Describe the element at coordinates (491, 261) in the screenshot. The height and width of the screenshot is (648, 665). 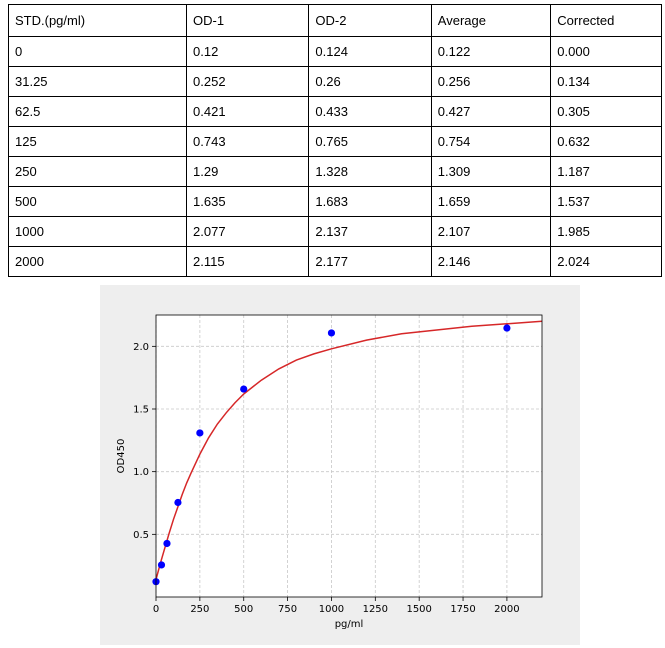
I see `table-cell: 2.146` at that location.